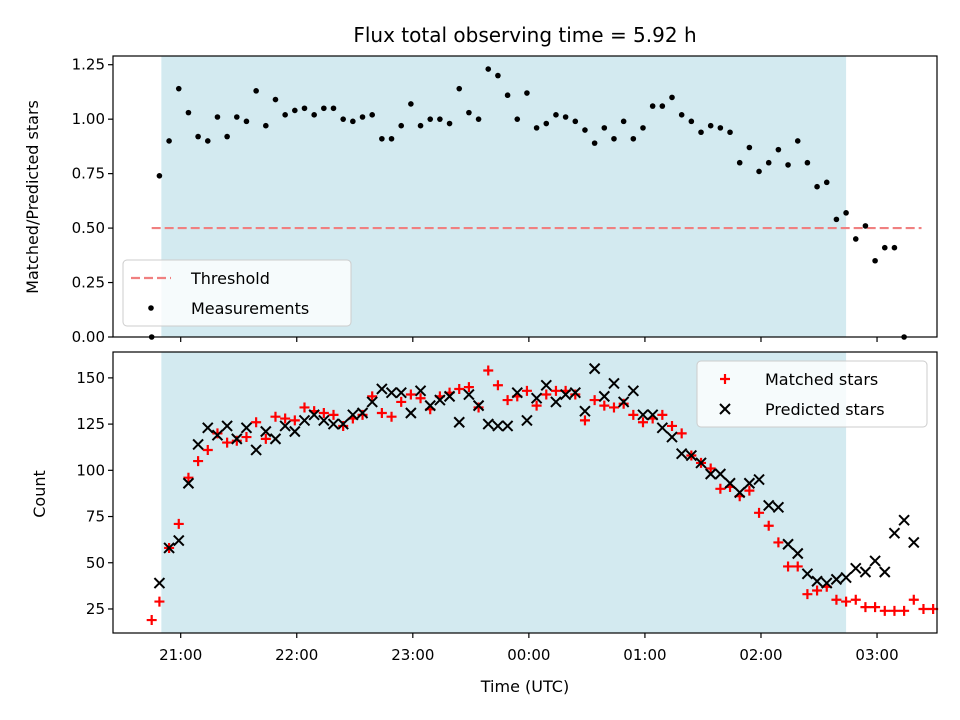 The height and width of the screenshot is (720, 960). Describe the element at coordinates (524, 35) in the screenshot. I see `chart-title: Flux total observing time = 5.92 h` at that location.